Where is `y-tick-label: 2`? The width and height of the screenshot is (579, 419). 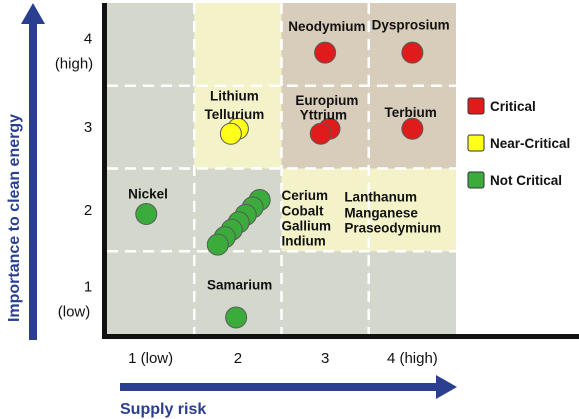
y-tick-label: 2 is located at coordinates (88, 210).